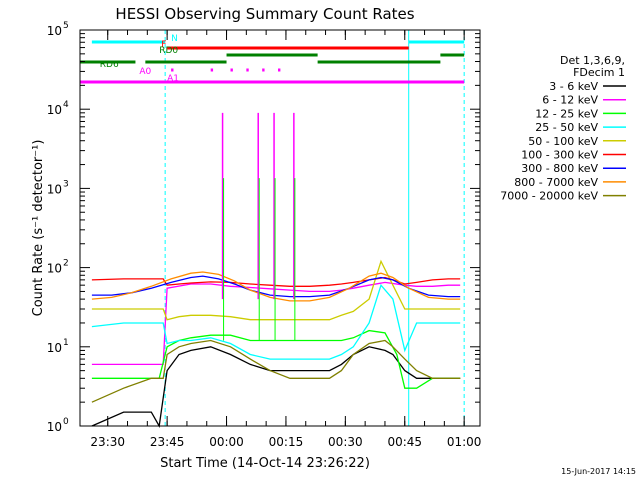 The height and width of the screenshot is (480, 640). Describe the element at coordinates (598, 471) in the screenshot. I see `date-stamp: 15-Jun-2017 14:15` at that location.